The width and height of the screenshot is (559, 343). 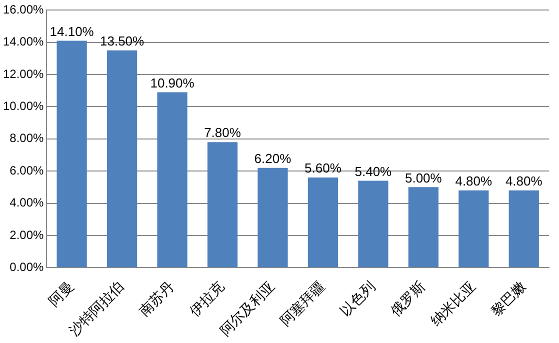 What do you see at coordinates (23, 73) in the screenshot?
I see `y-tick-label: 12.00%` at bounding box center [23, 73].